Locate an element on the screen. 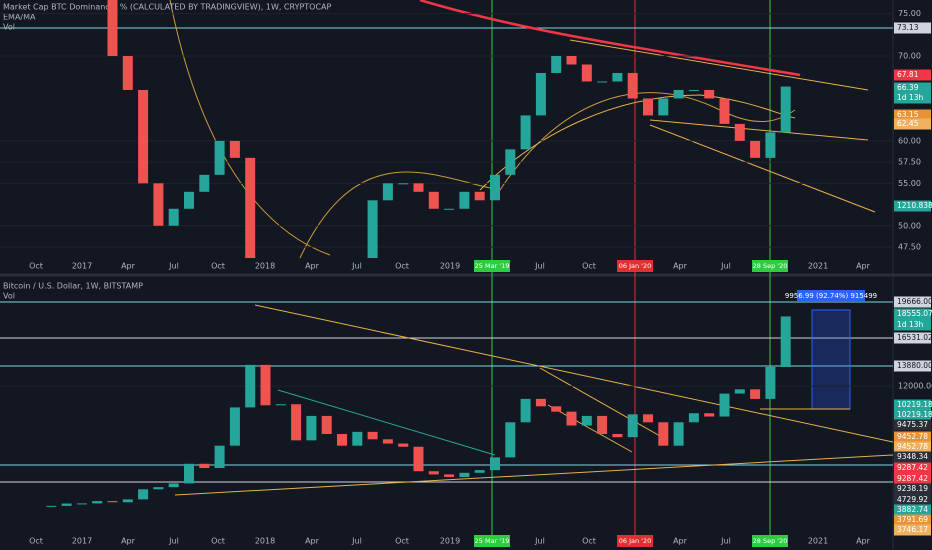  badge-label: 3791.69 is located at coordinates (912, 519).